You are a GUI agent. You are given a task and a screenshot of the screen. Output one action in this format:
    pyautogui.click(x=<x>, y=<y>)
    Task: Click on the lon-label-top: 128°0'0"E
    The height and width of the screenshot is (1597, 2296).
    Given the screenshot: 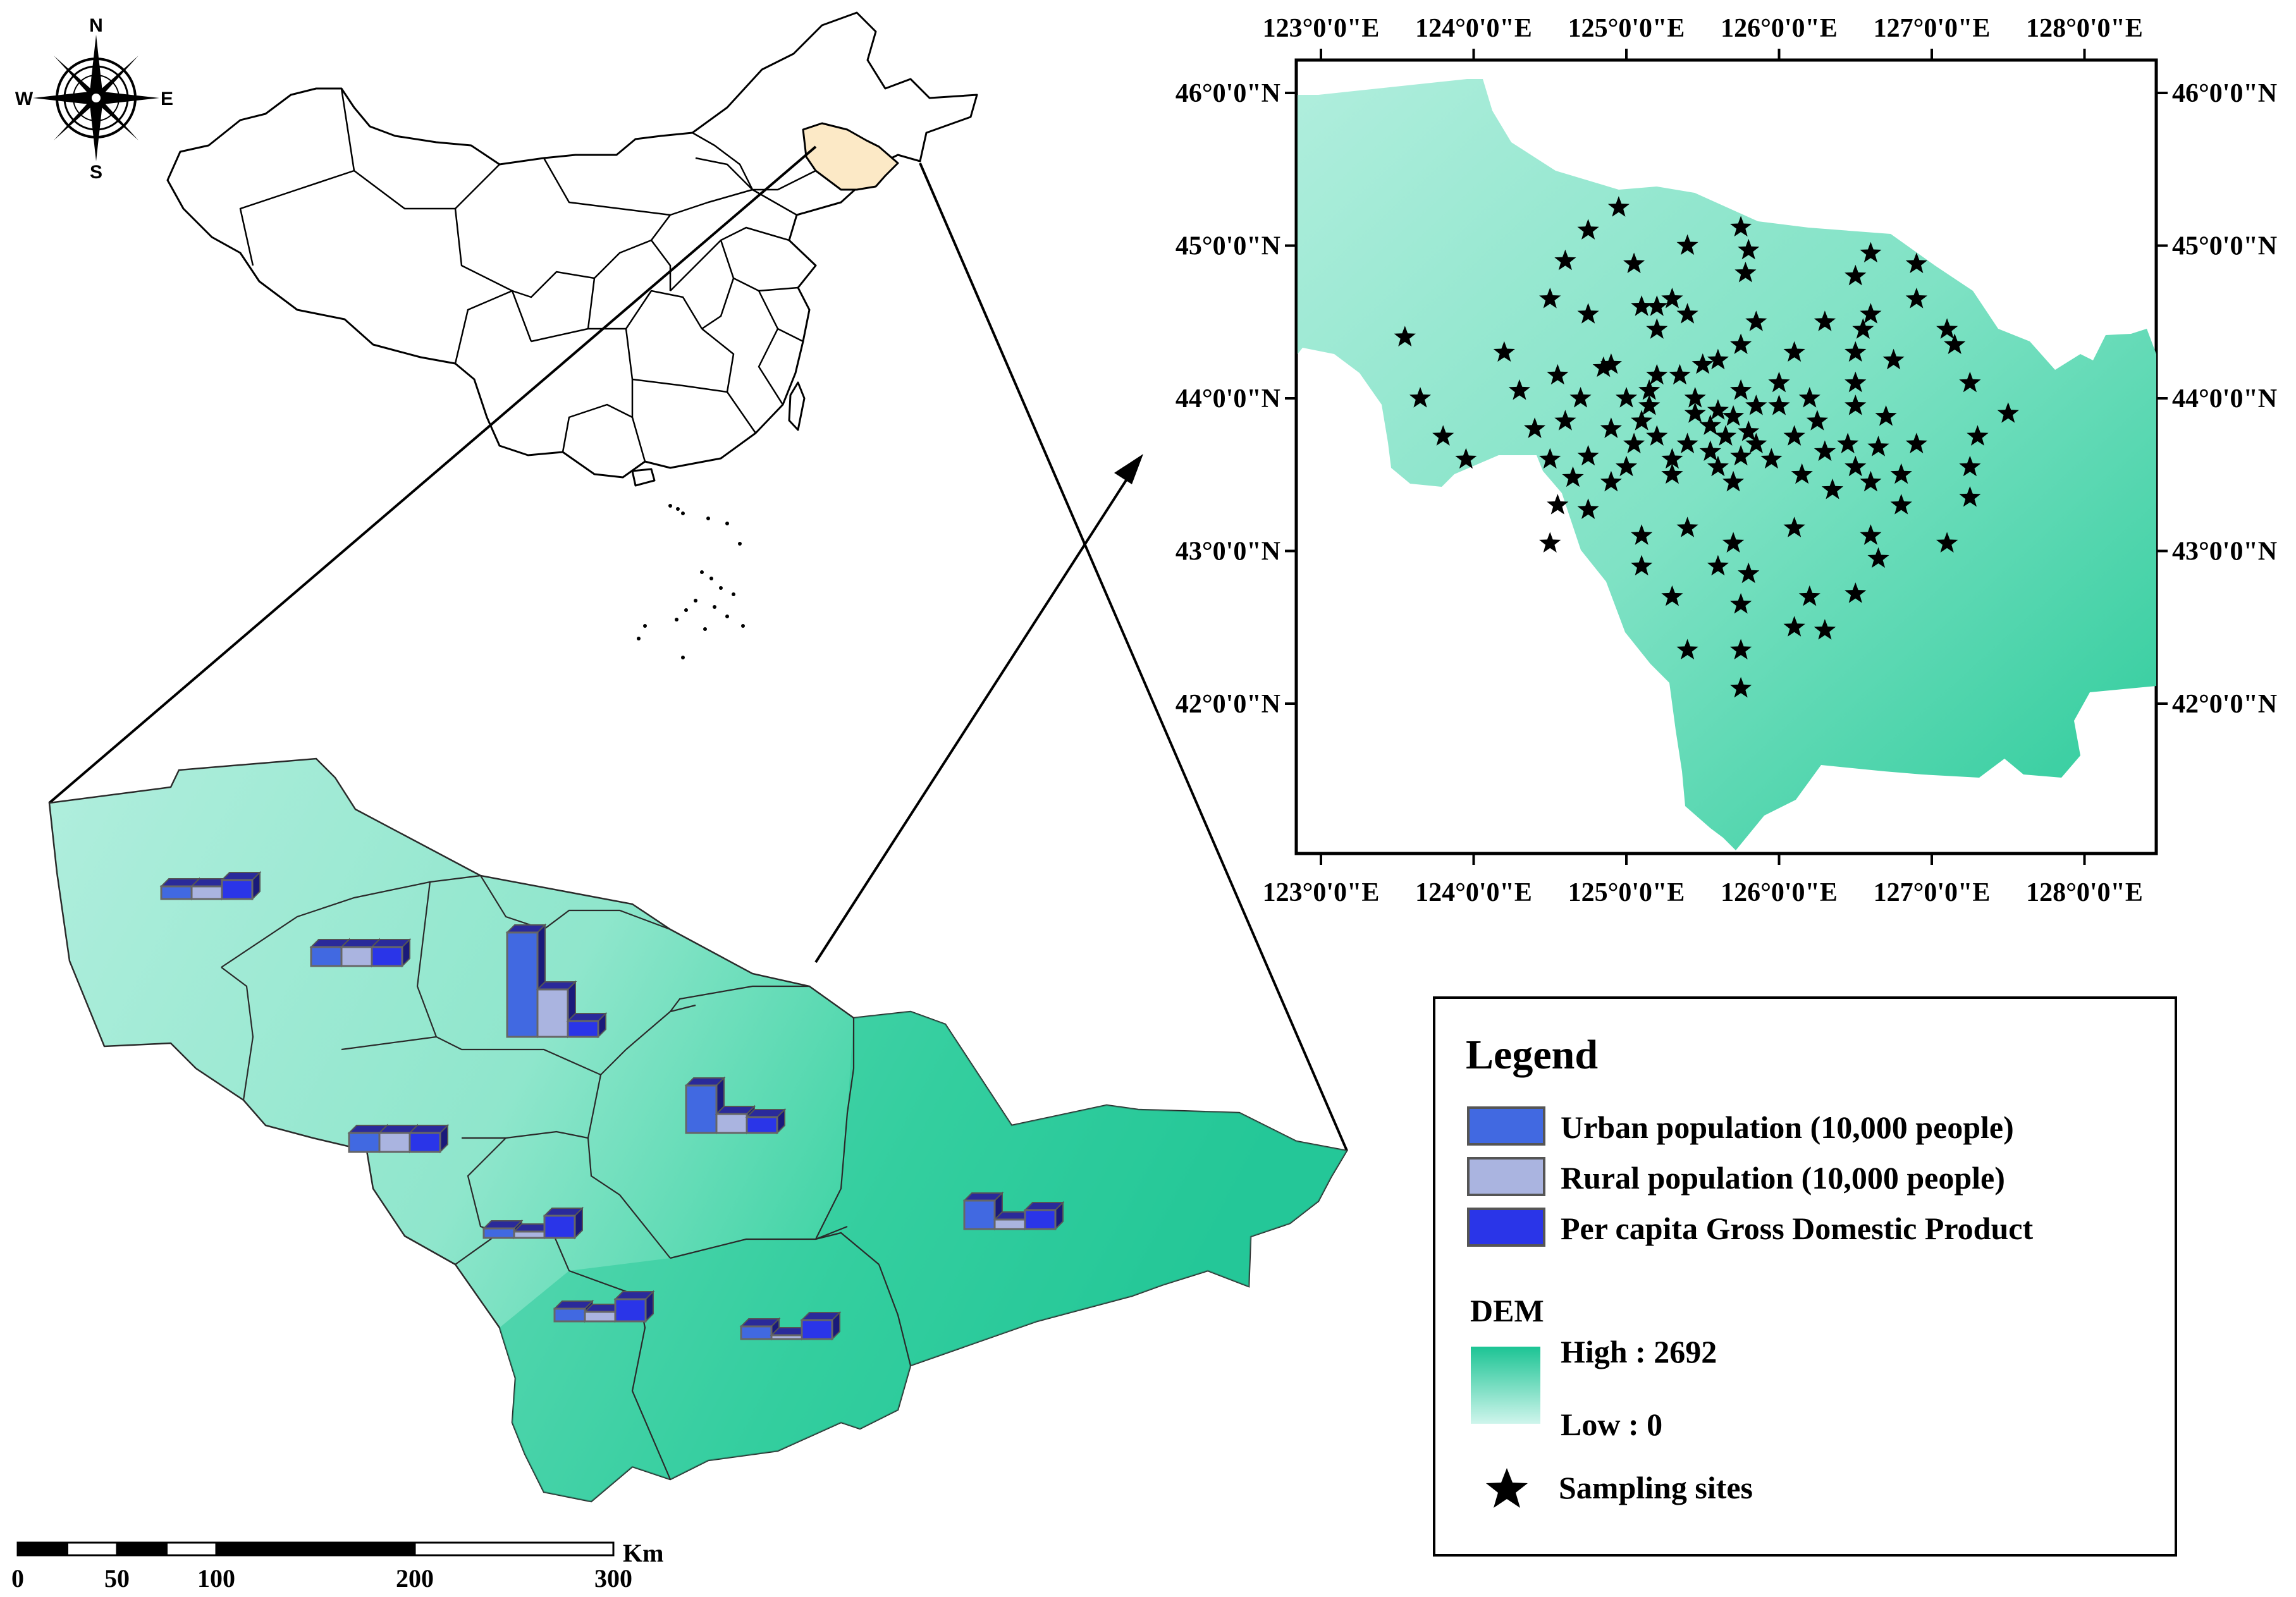 What is the action you would take?
    pyautogui.click(x=2084, y=28)
    